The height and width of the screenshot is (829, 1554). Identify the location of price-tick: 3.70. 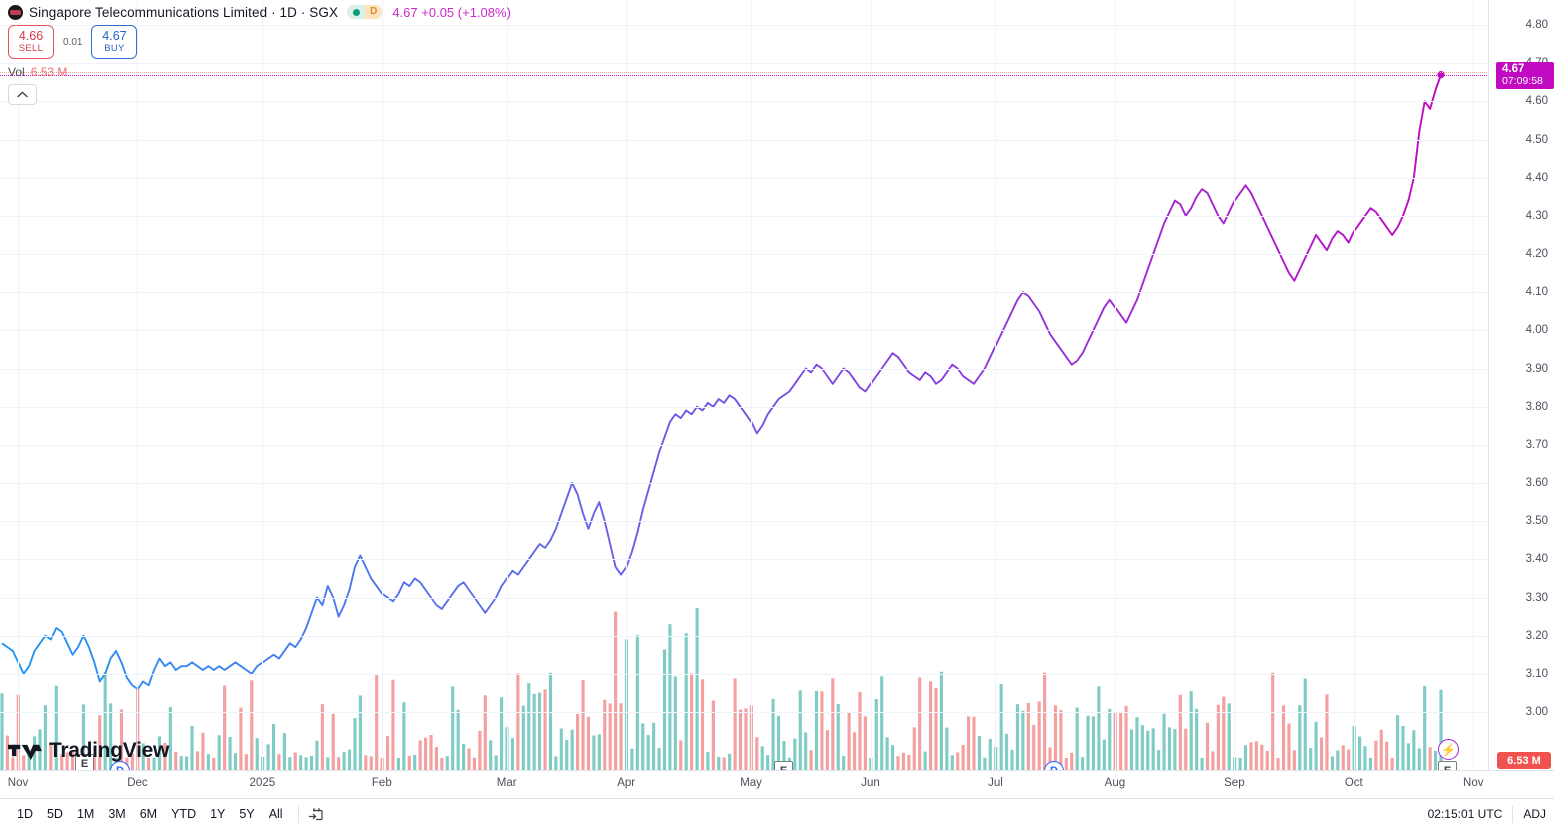
(1536, 444).